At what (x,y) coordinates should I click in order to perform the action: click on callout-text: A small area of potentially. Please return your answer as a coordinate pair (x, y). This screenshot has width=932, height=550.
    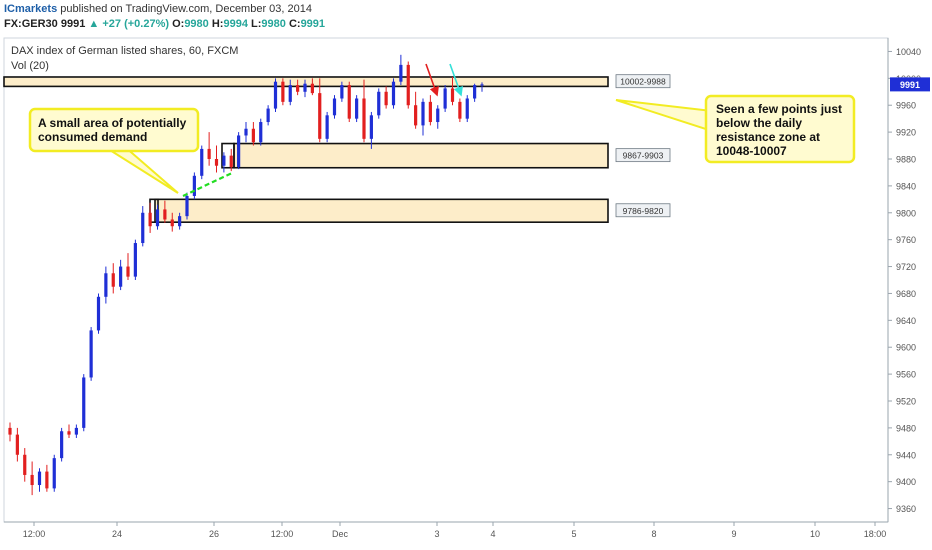
    Looking at the image, I should click on (112, 123).